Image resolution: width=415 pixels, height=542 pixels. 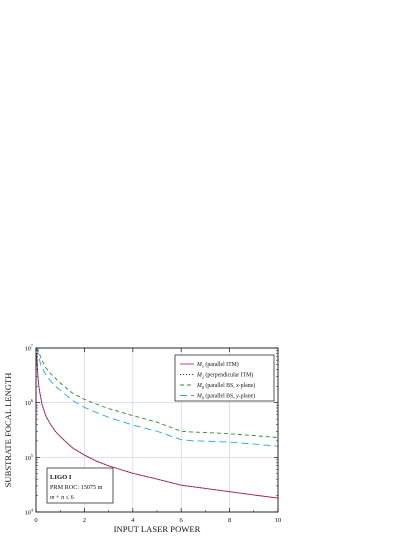 What do you see at coordinates (29, 348) in the screenshot?
I see `y-tick-label: 10⁷` at bounding box center [29, 348].